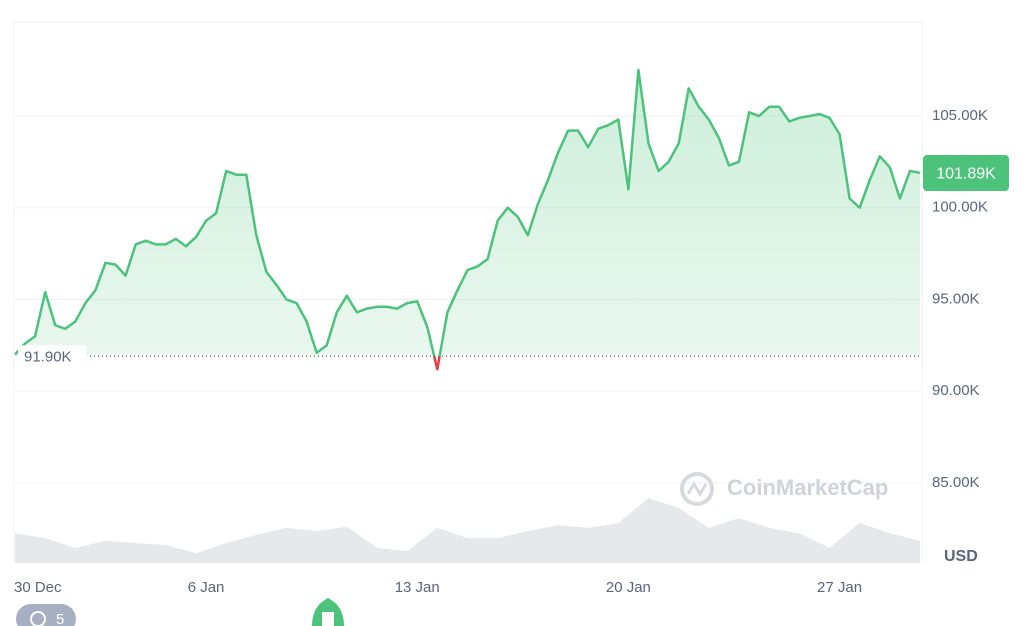 This screenshot has width=1024, height=626. What do you see at coordinates (807, 487) in the screenshot?
I see `watermark-text: CoinMarketCap` at bounding box center [807, 487].